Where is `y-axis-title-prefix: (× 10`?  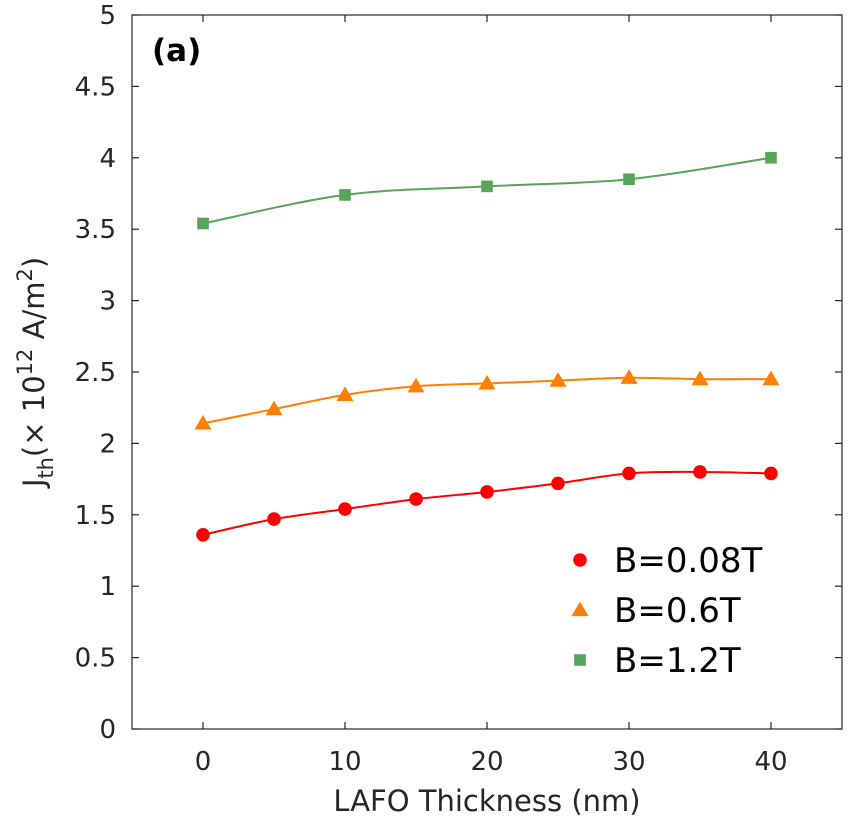
y-axis-title-prefix: (× 10 is located at coordinates (34, 416).